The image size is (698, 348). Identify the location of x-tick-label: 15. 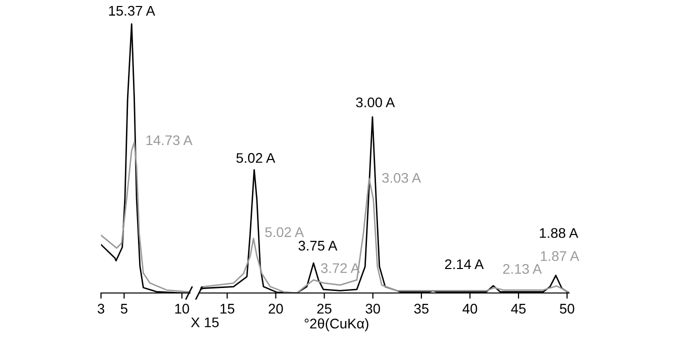
(227, 309).